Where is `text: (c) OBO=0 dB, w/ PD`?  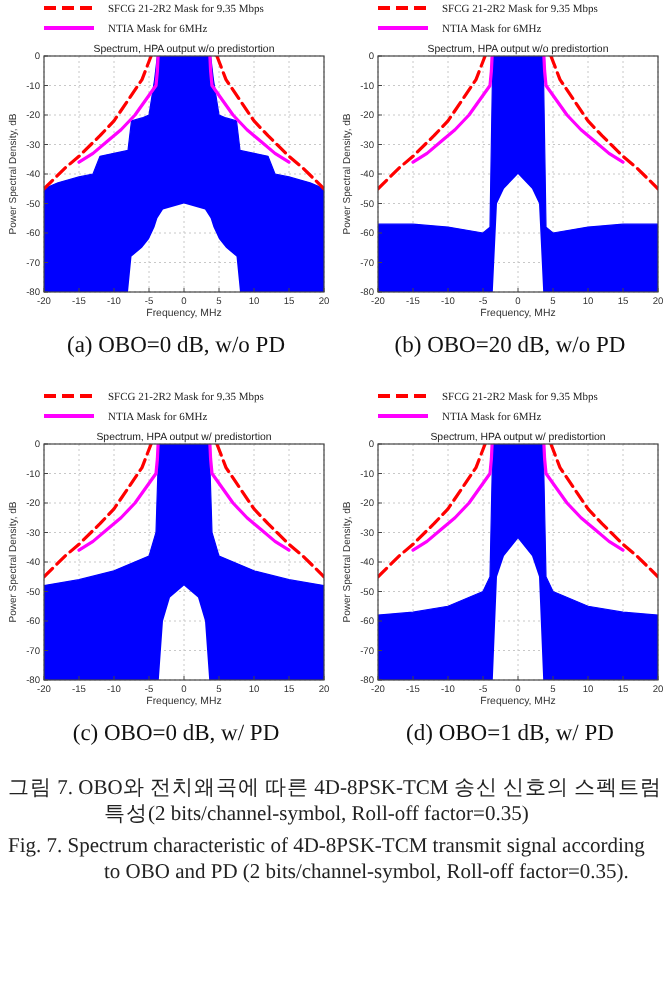
text: (c) OBO=0 dB, w/ PD is located at coordinates (176, 734).